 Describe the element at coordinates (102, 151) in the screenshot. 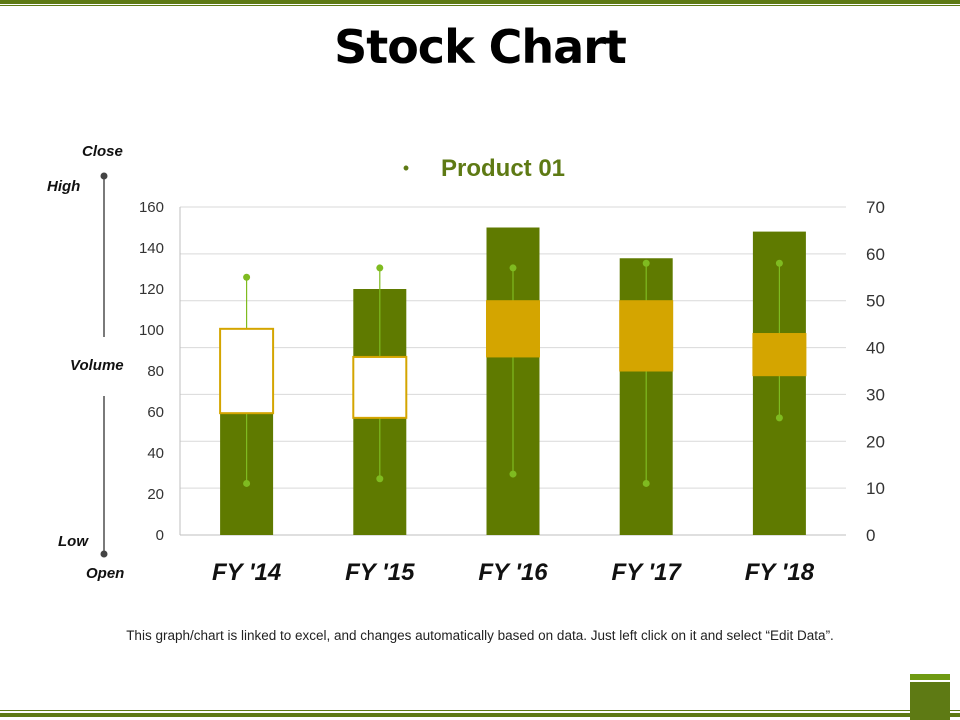

I see `key-label-close: Close` at that location.